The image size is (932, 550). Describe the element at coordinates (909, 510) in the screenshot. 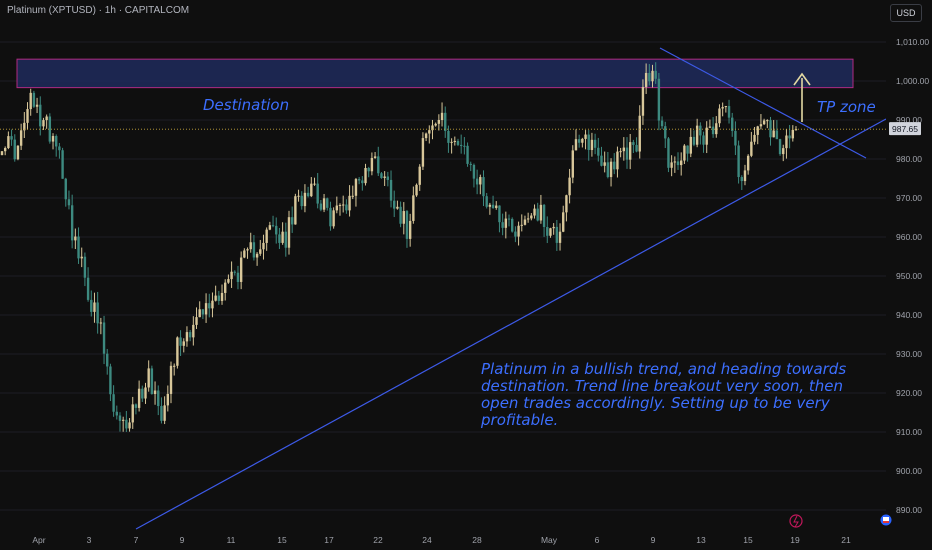

I see `y-tick-label: 890.00` at that location.